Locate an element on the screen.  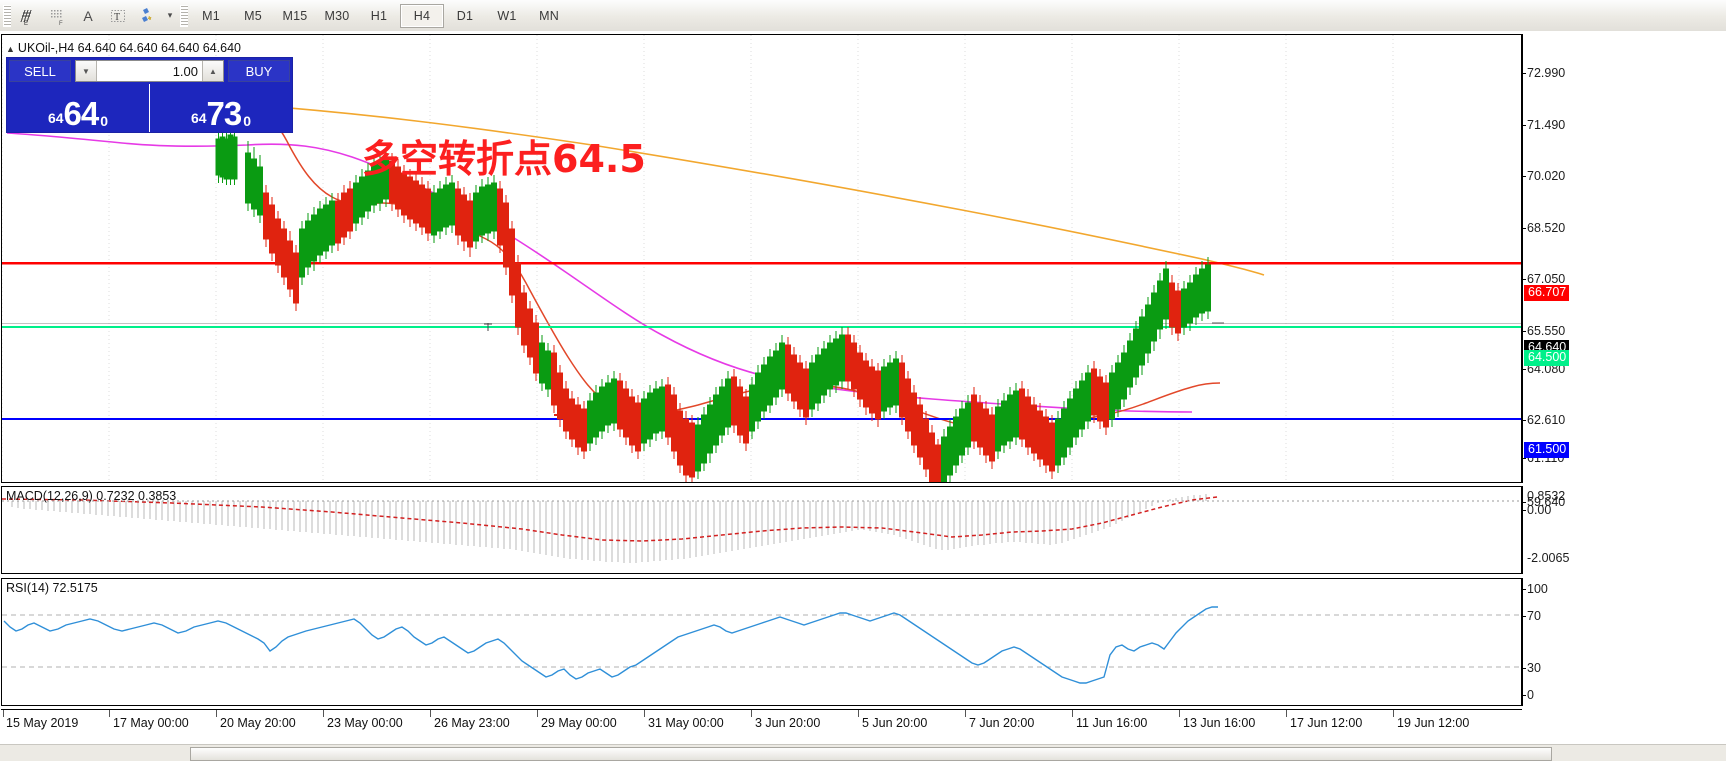
price-tick-7: 62.610 is located at coordinates (1543, 420).